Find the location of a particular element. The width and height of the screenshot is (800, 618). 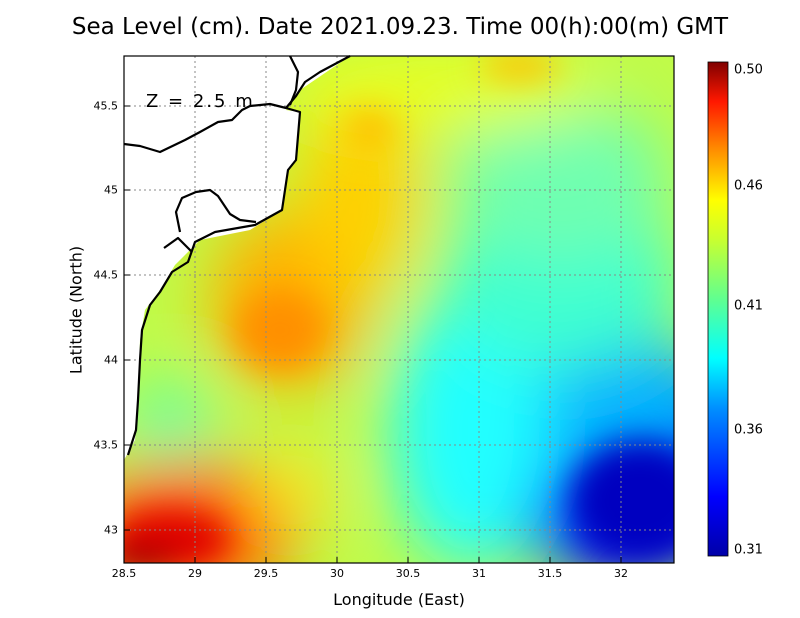

colorbar-tick-label: 0.36 is located at coordinates (748, 430).